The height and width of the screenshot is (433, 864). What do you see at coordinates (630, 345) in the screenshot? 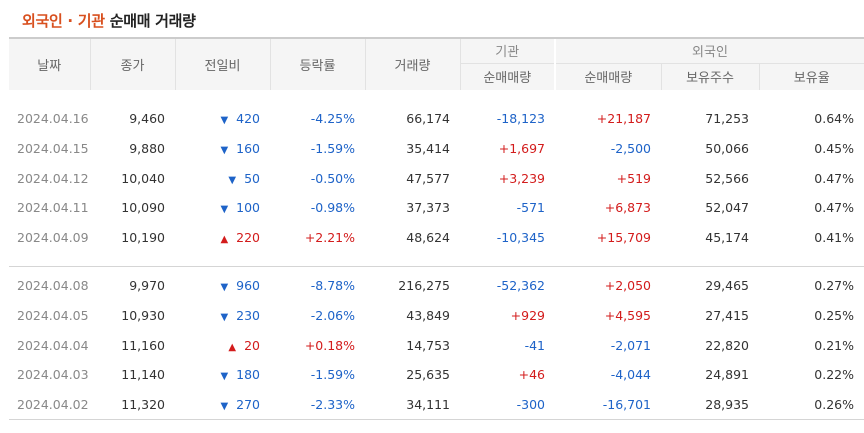
I see `cell-foreign-net: -2,071` at bounding box center [630, 345].